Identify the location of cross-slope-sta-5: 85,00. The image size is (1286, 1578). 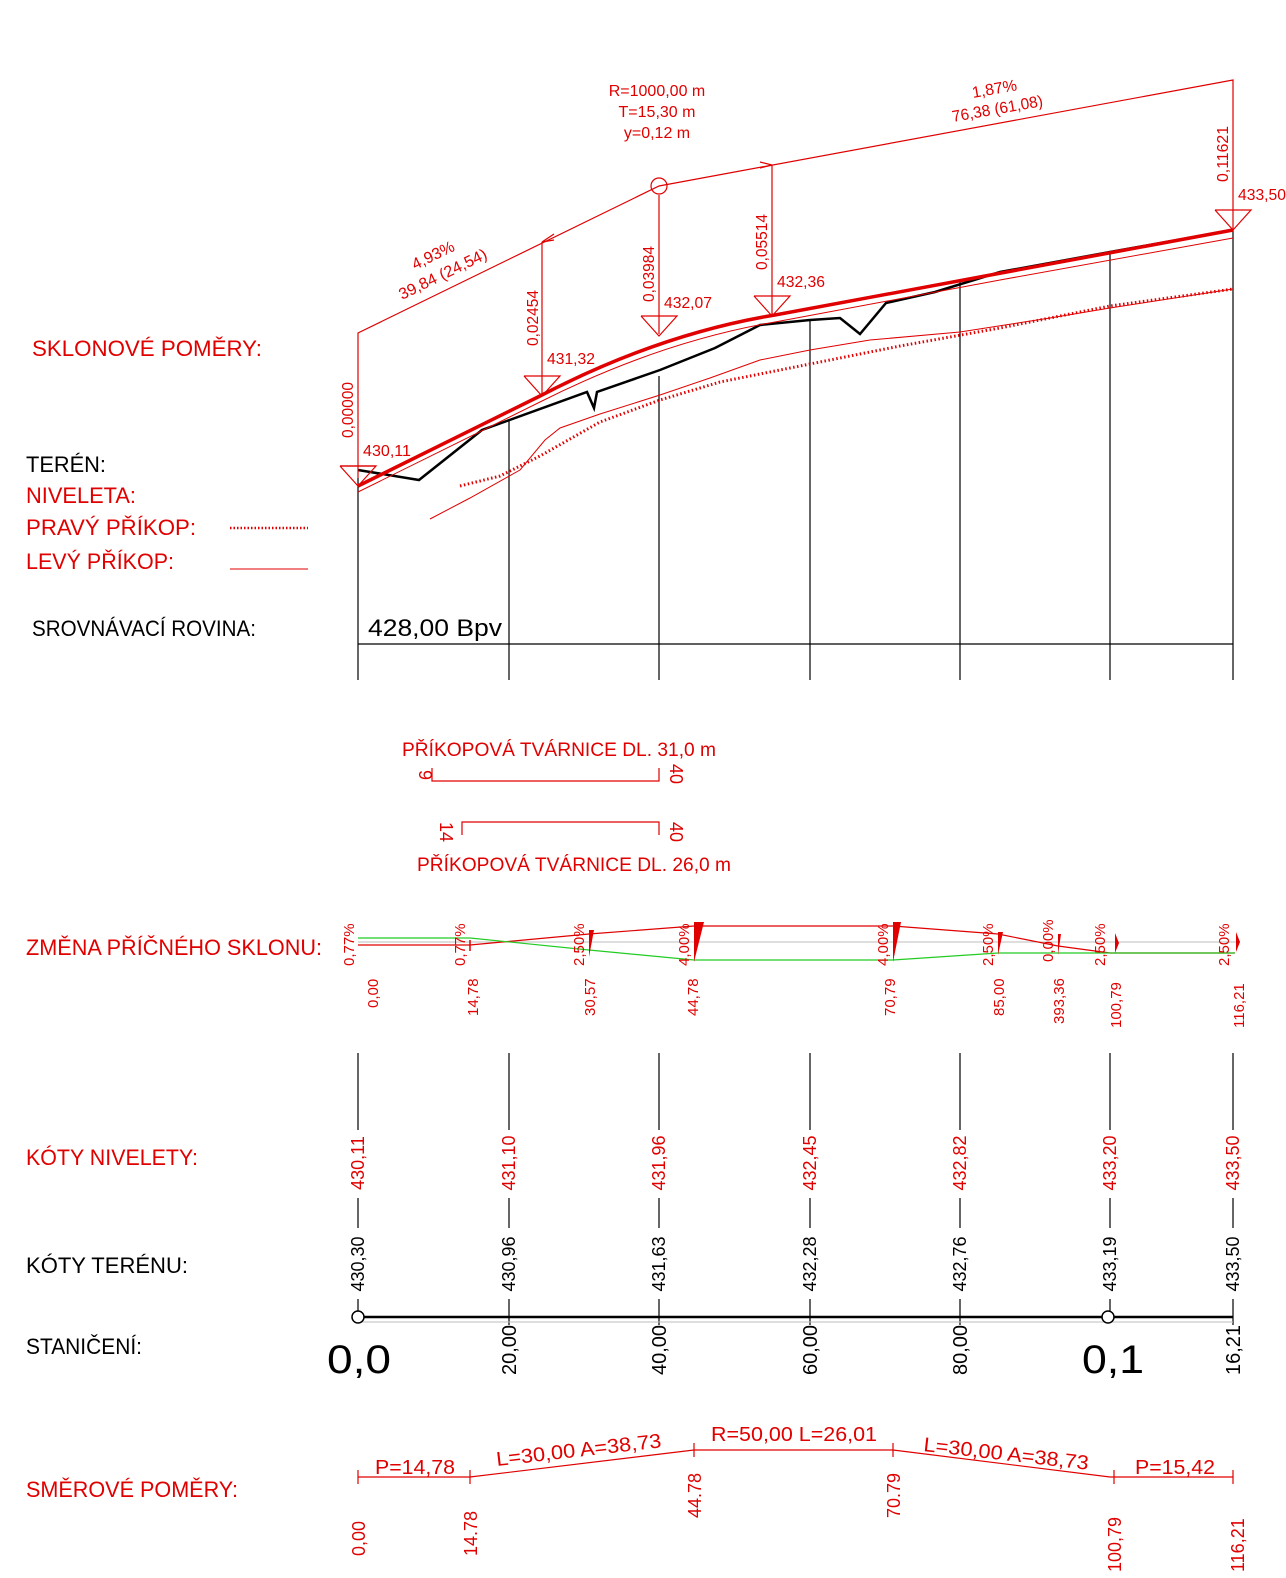
(999, 997).